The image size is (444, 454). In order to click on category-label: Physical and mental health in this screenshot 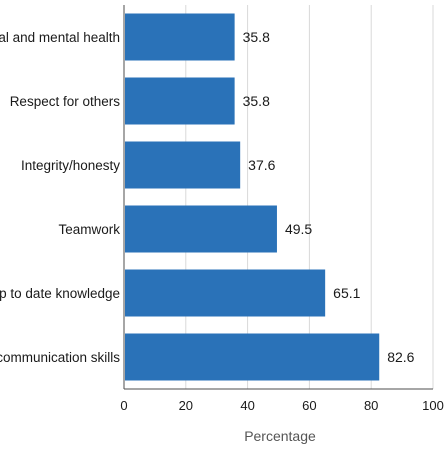, I will do `click(60, 37)`.